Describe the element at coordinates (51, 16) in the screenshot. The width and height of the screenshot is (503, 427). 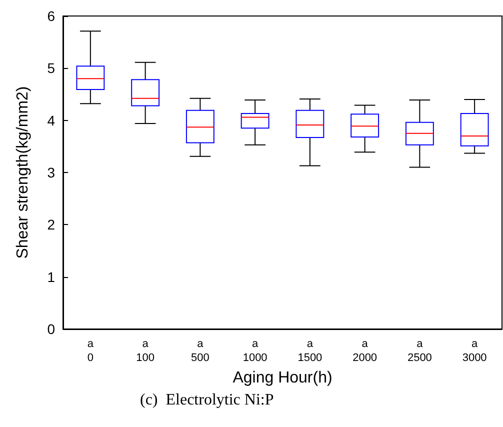
I see `y-tick-label: 6` at that location.